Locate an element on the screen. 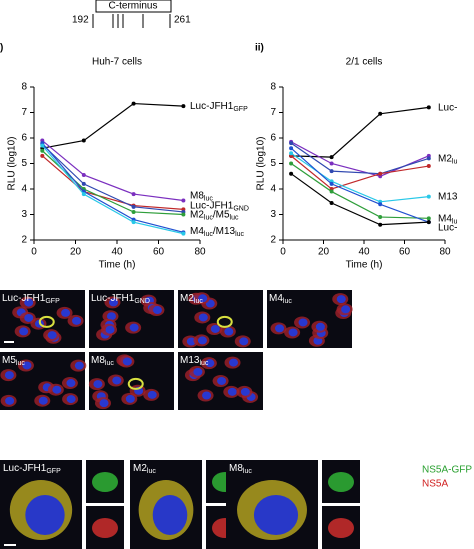 This screenshot has width=474, height=549. micrograph-label-part: GND is located at coordinates (142, 301).